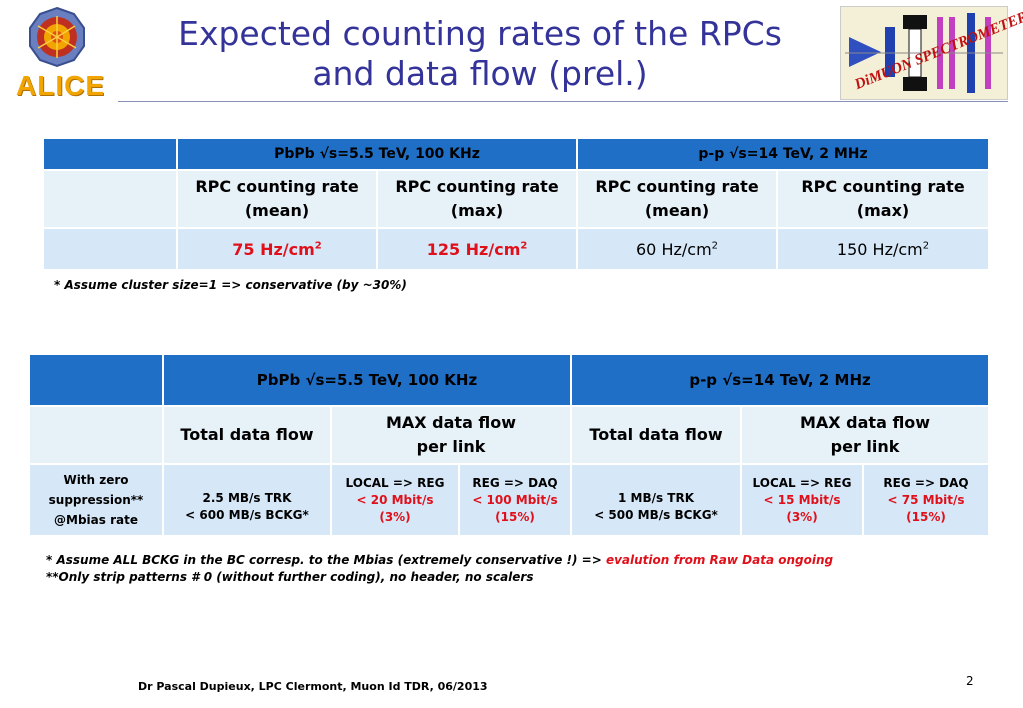  Describe the element at coordinates (924, 53) in the screenshot. I see `spectrometer-drawing-icon` at that location.